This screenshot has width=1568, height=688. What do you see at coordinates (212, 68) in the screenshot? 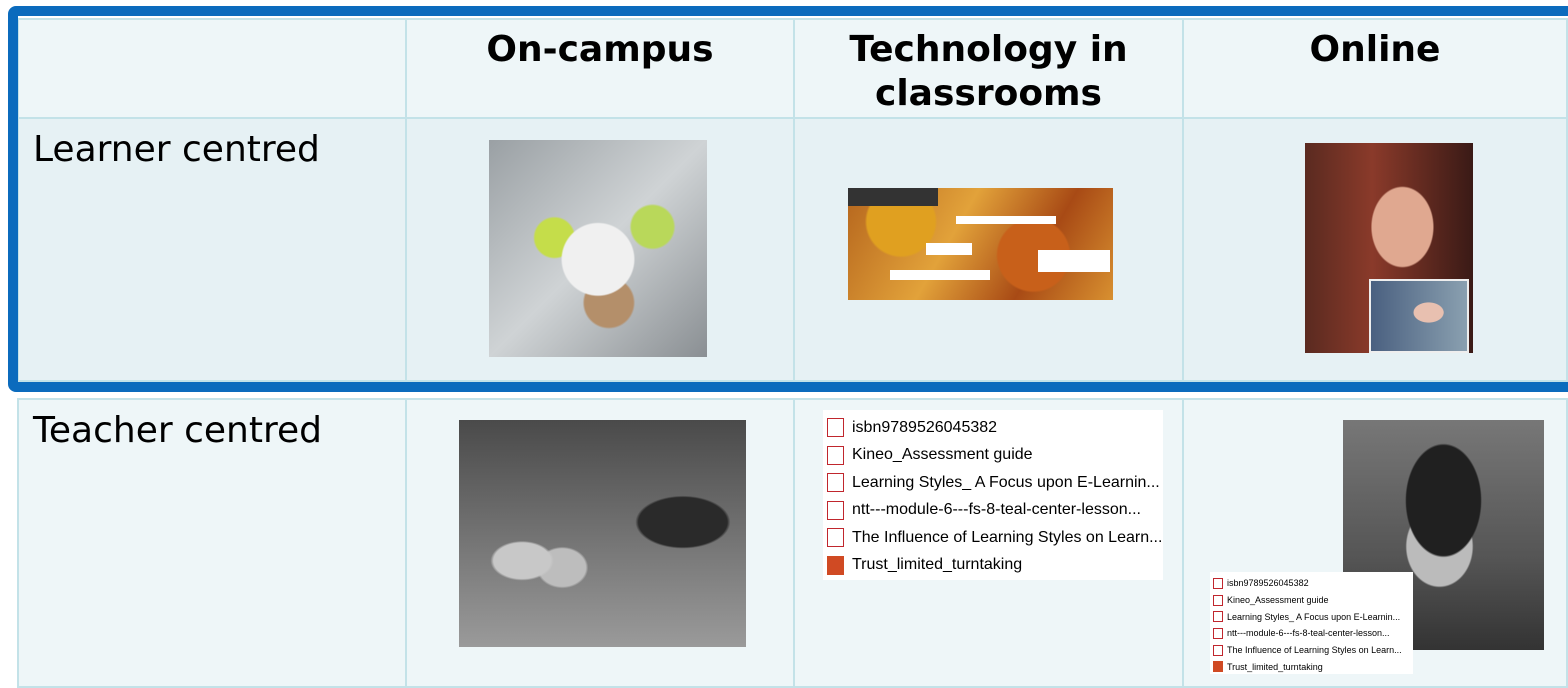
I see `header-cell` at bounding box center [212, 68].